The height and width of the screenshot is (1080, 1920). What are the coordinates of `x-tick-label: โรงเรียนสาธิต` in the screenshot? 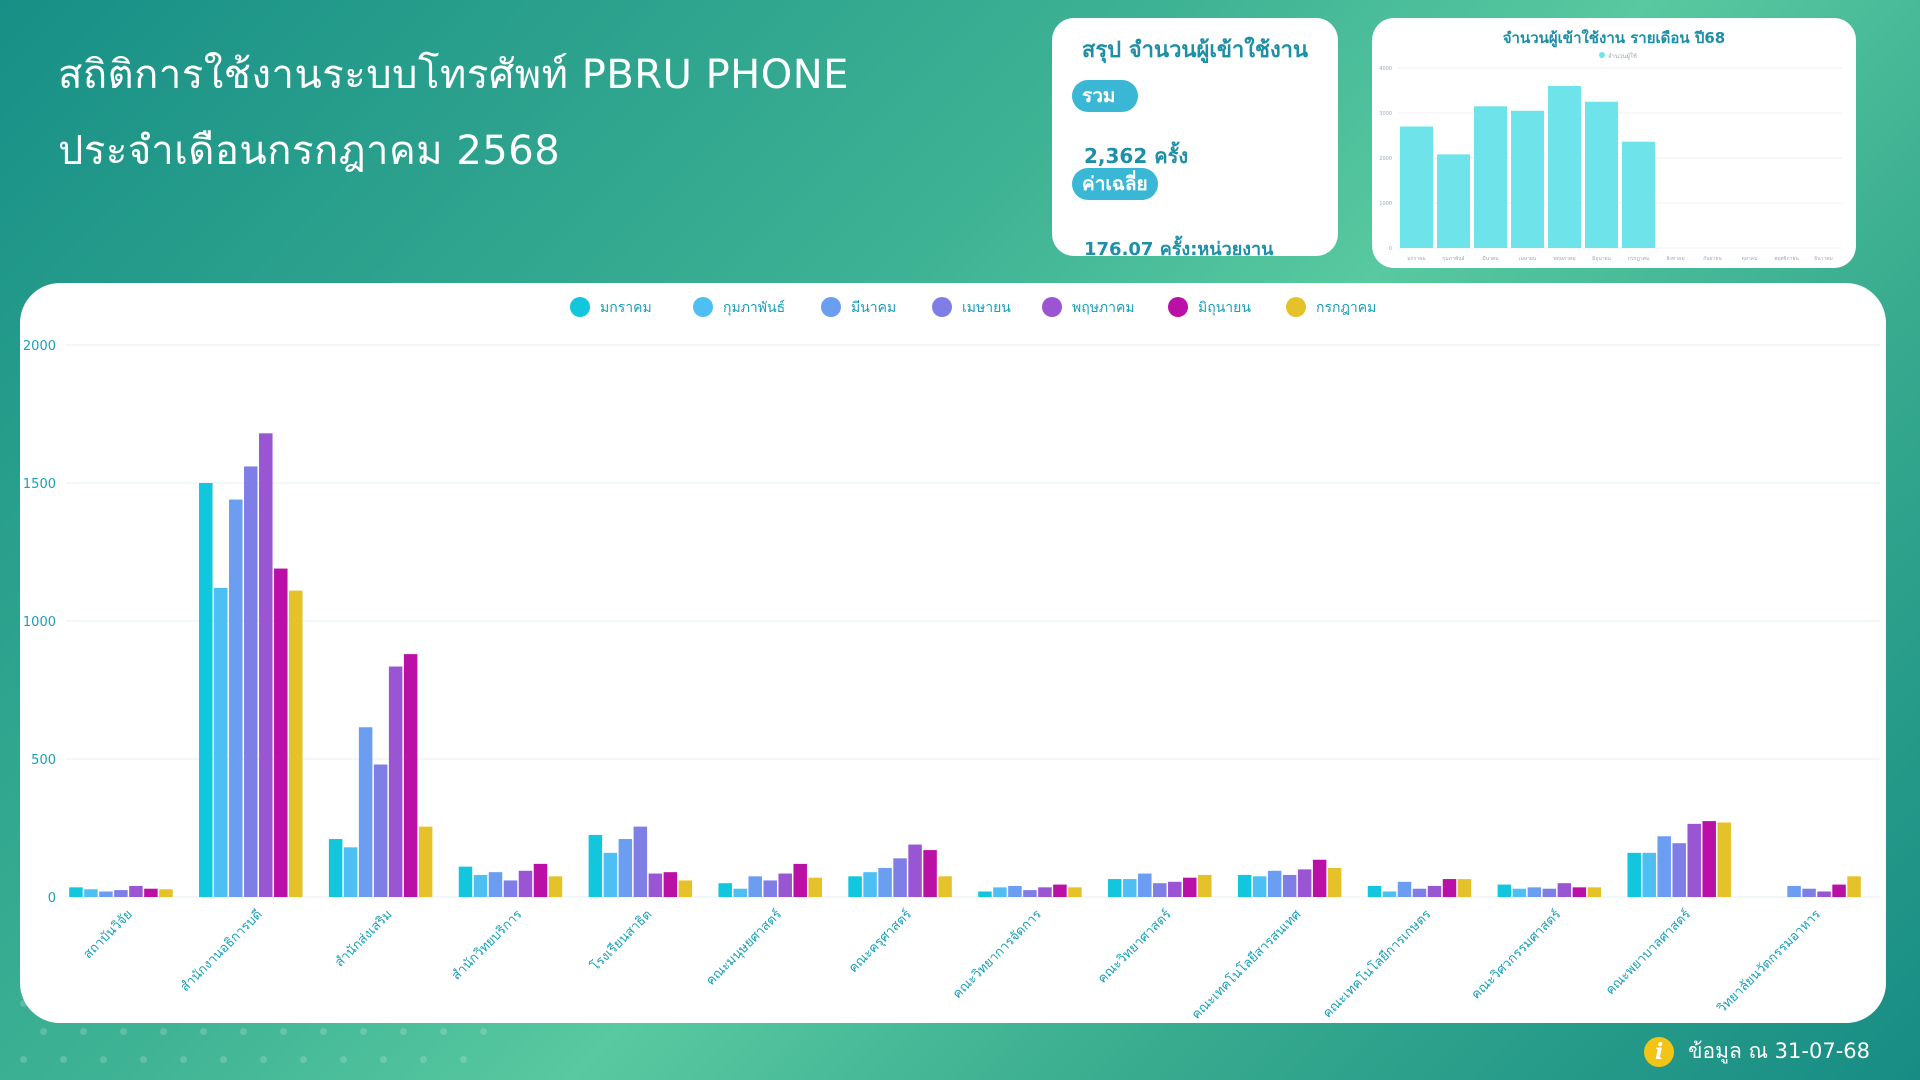 It's located at (621, 941).